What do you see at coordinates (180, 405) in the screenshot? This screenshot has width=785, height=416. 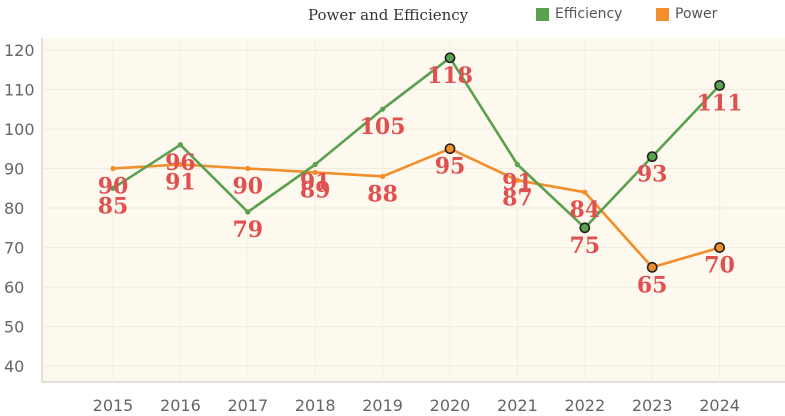 I see `x-tick-label: 2016` at bounding box center [180, 405].